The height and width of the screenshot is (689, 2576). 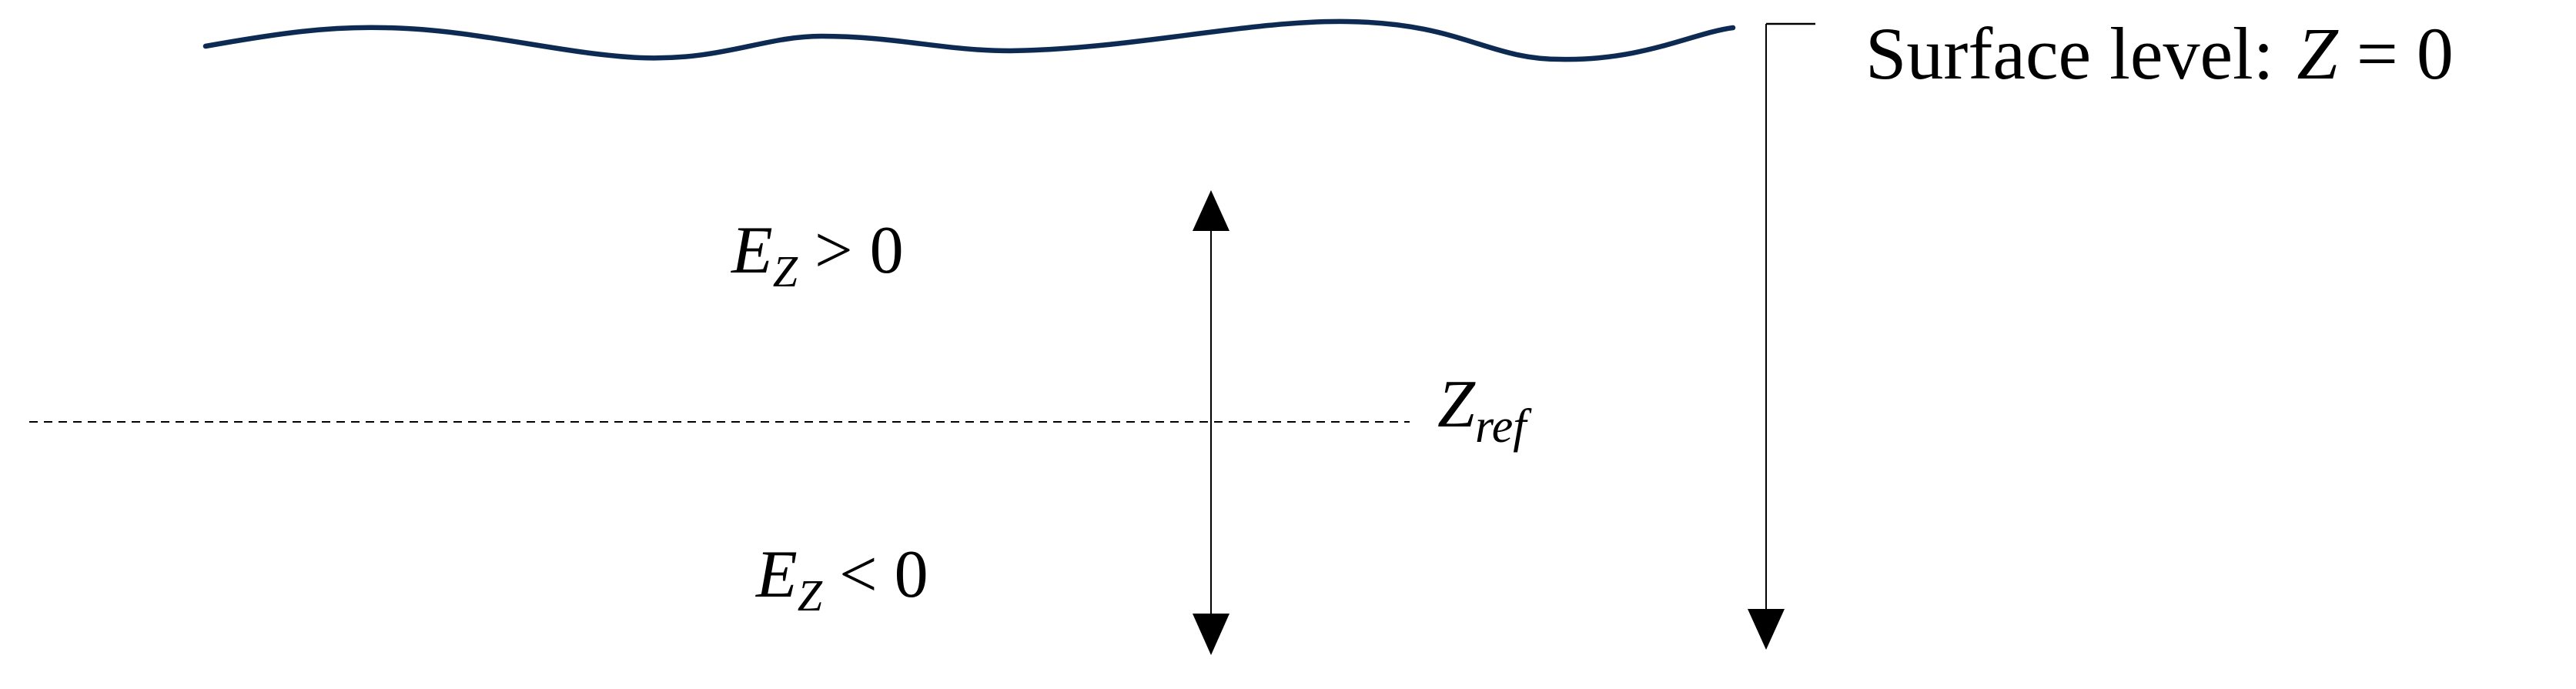 I want to click on arrow-down-icon, so click(x=1211, y=634).